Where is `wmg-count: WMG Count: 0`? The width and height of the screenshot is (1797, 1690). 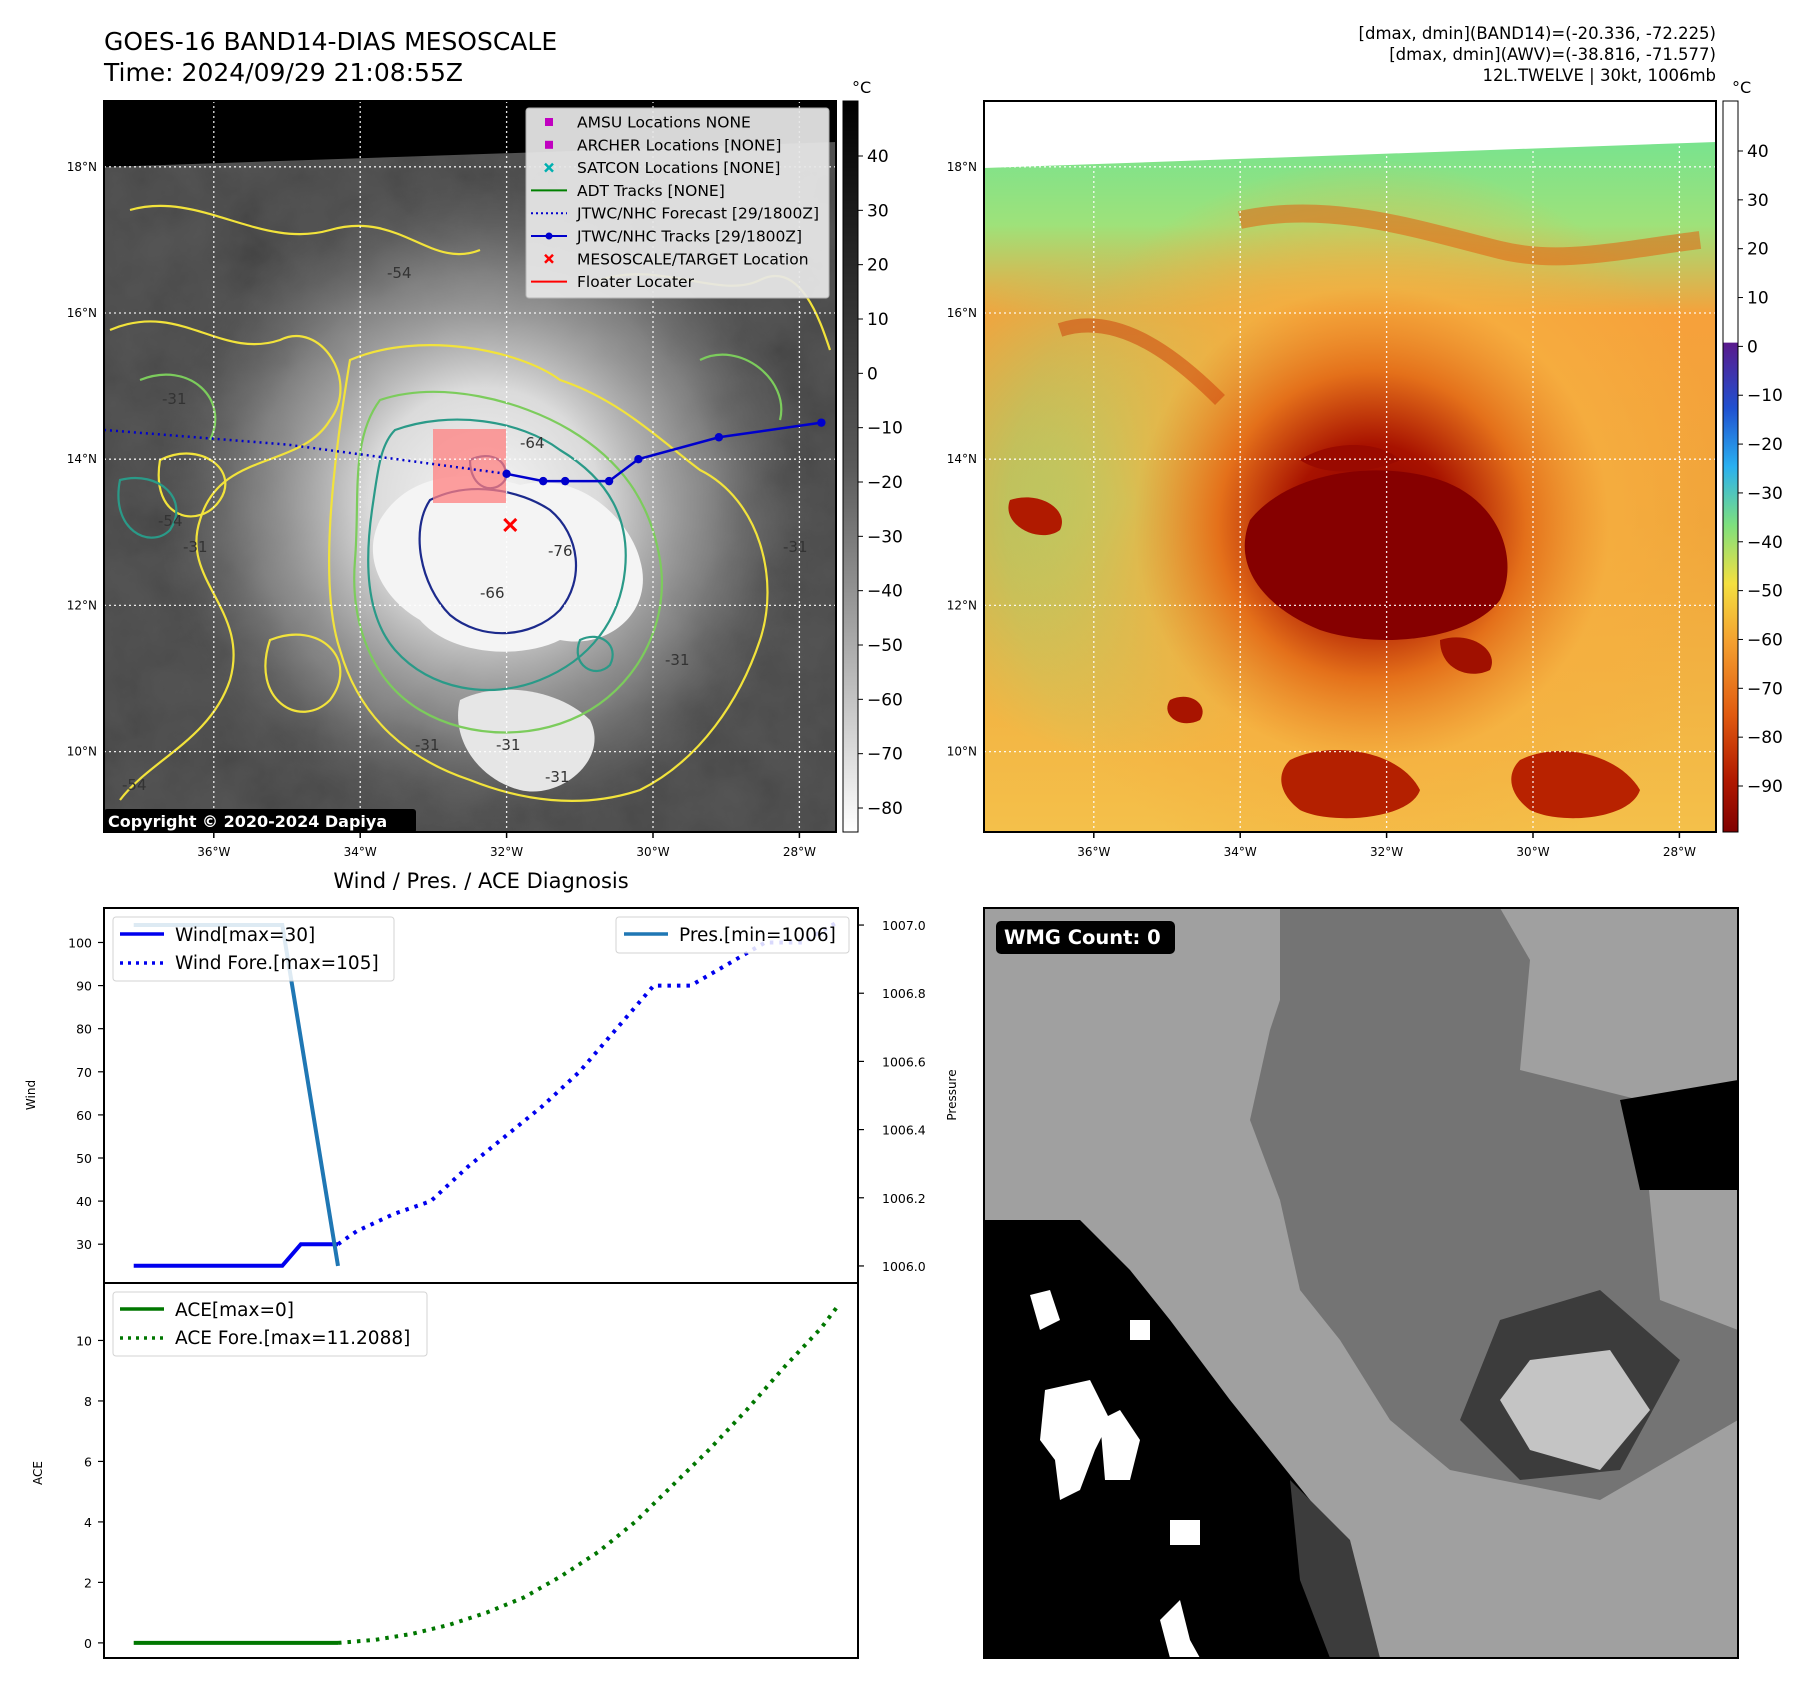 wmg-count: WMG Count: 0 is located at coordinates (1082, 937).